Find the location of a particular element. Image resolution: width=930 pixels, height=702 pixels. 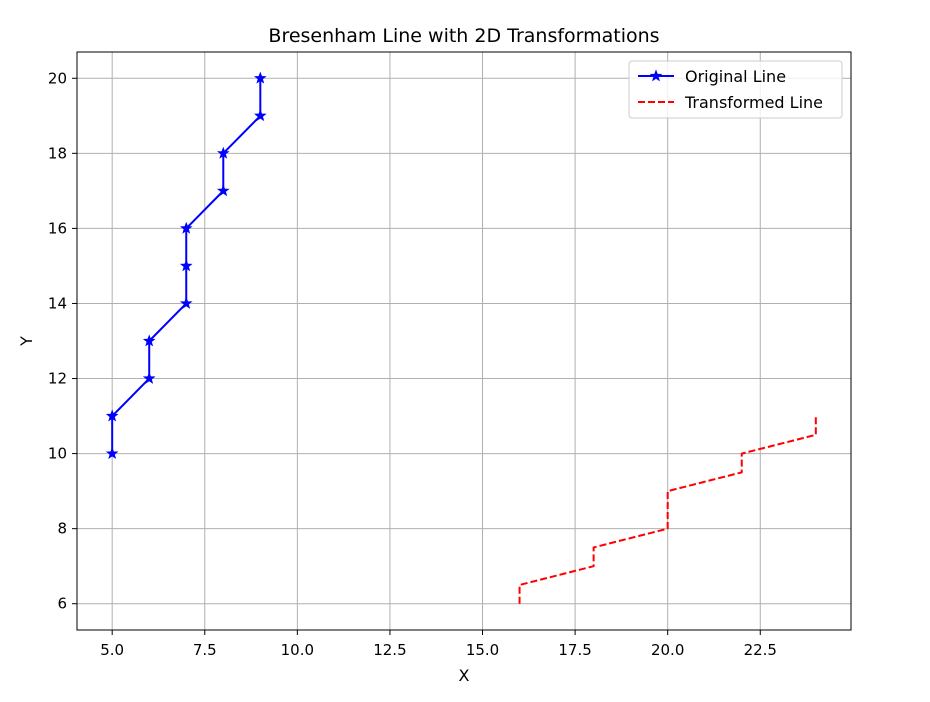

legend-label-original-line: Original Line is located at coordinates (735, 76).